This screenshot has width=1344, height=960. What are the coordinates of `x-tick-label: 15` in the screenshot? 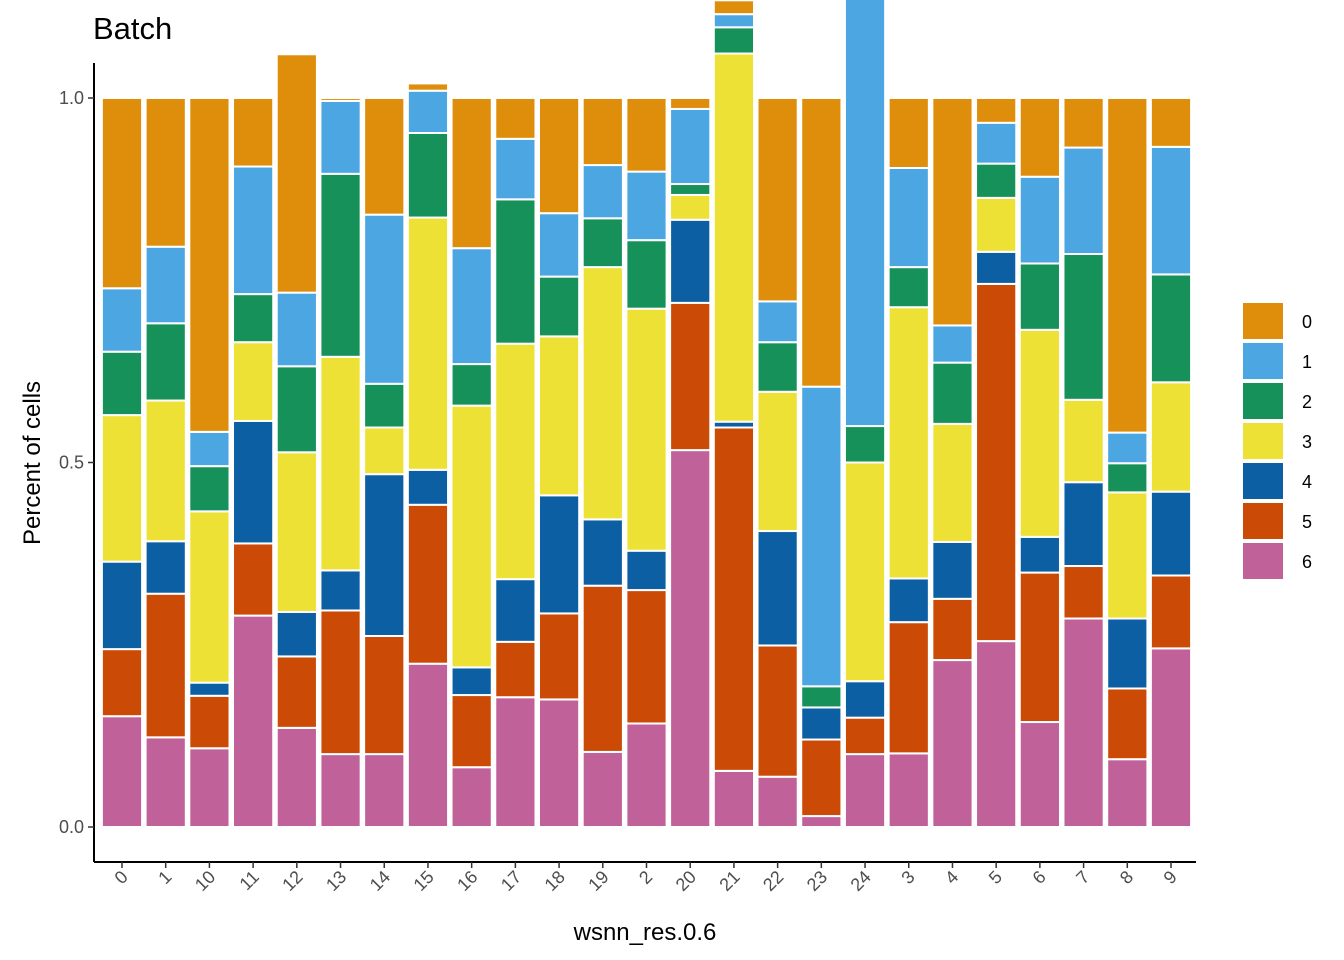 It's located at (424, 881).